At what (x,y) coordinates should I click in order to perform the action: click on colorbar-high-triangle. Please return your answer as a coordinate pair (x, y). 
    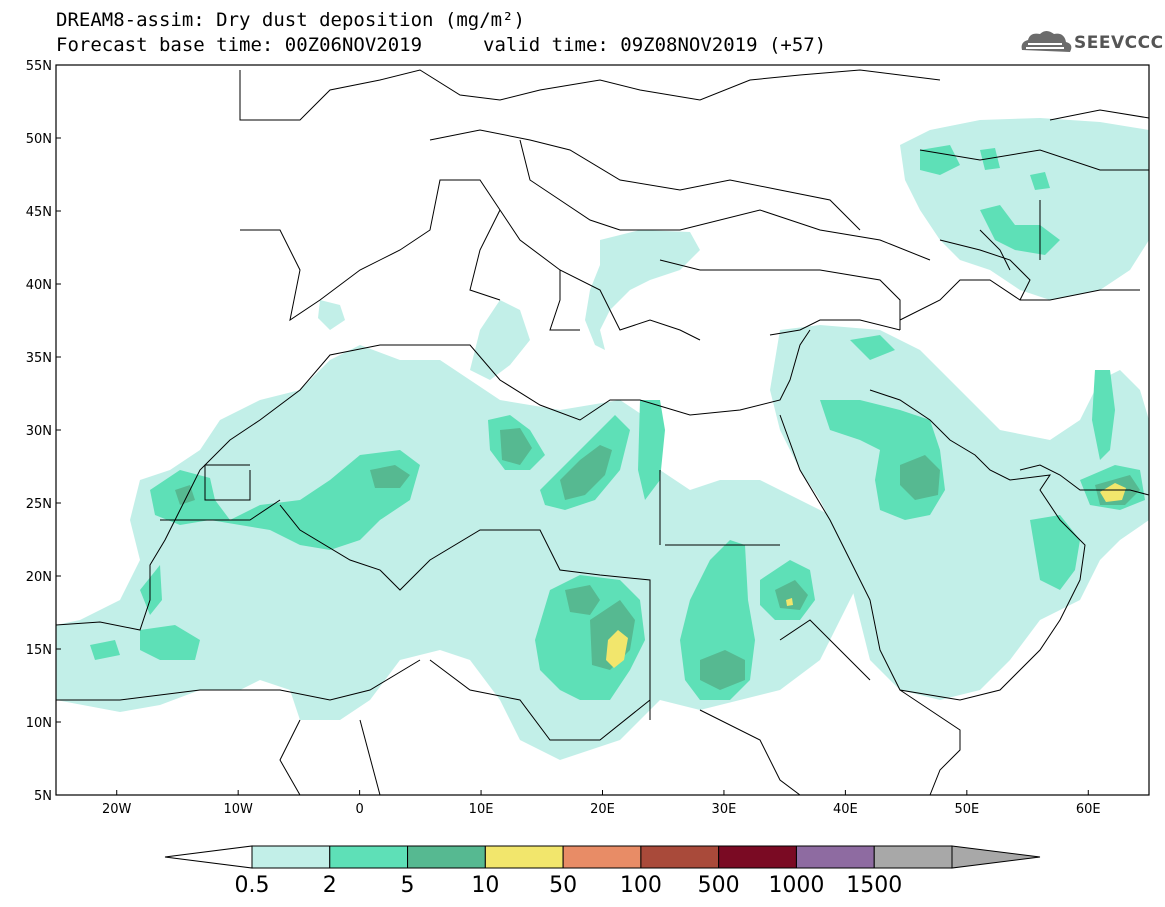
    Looking at the image, I should click on (996, 857).